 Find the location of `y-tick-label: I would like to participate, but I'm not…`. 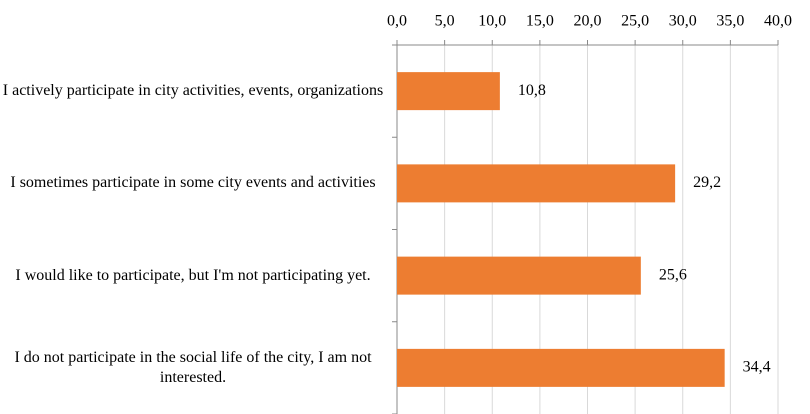

y-tick-label: I would like to participate, but I'm not… is located at coordinates (193, 275).